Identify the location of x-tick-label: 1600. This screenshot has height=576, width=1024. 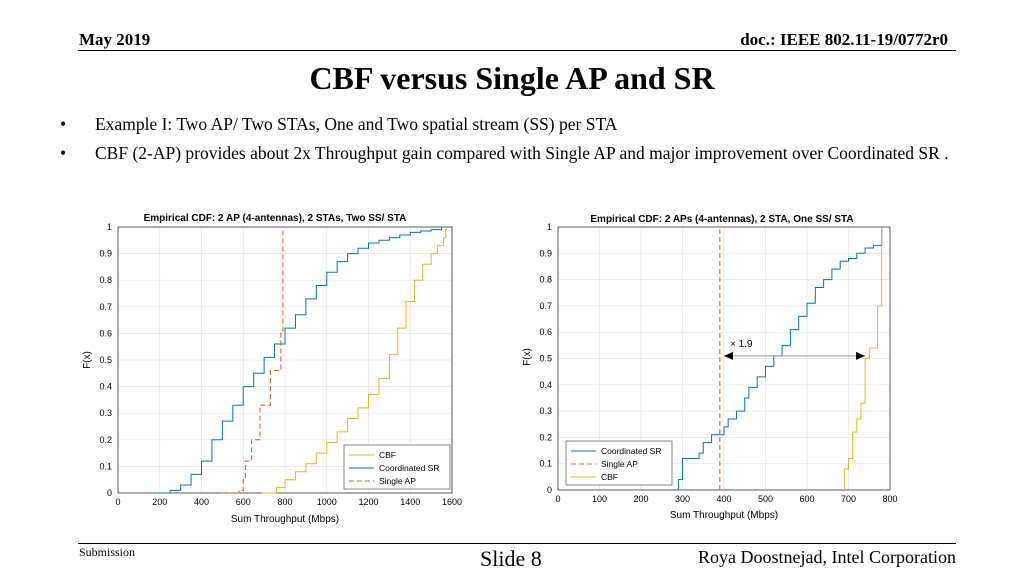
(452, 502).